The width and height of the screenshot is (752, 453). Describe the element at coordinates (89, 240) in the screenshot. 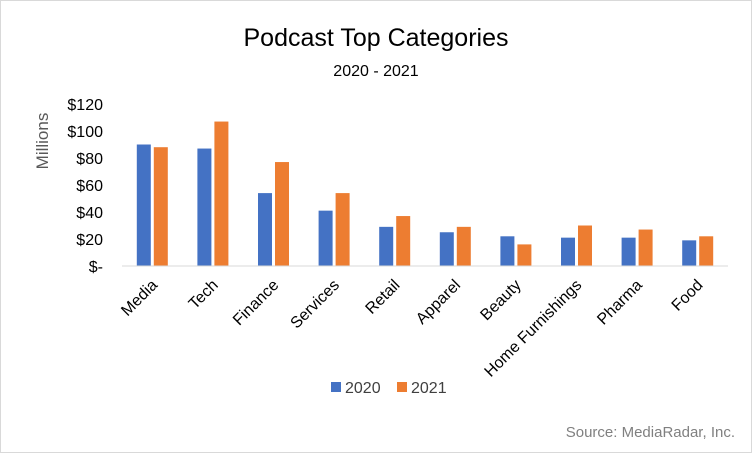

I see `y-tick-label: $20` at that location.